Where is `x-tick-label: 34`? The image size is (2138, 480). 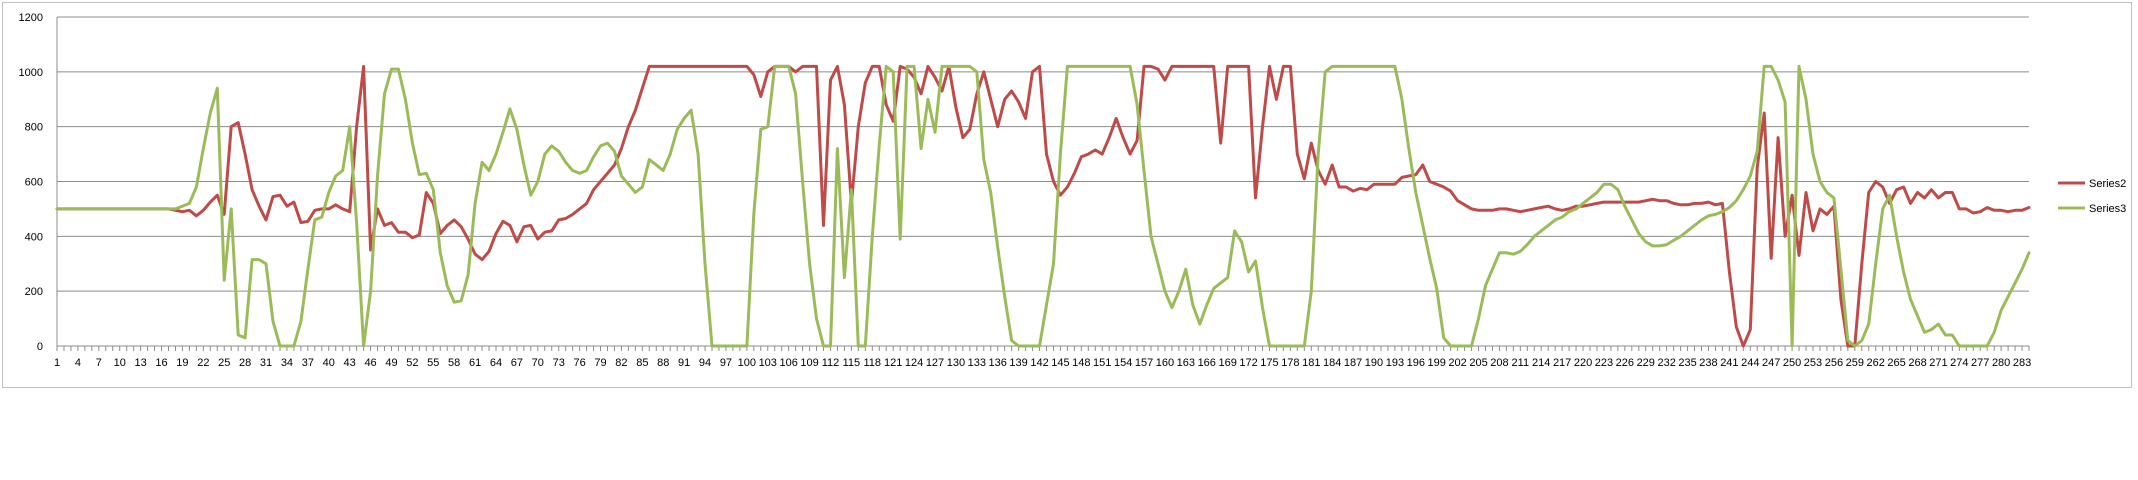
x-tick-label: 34 is located at coordinates (287, 363).